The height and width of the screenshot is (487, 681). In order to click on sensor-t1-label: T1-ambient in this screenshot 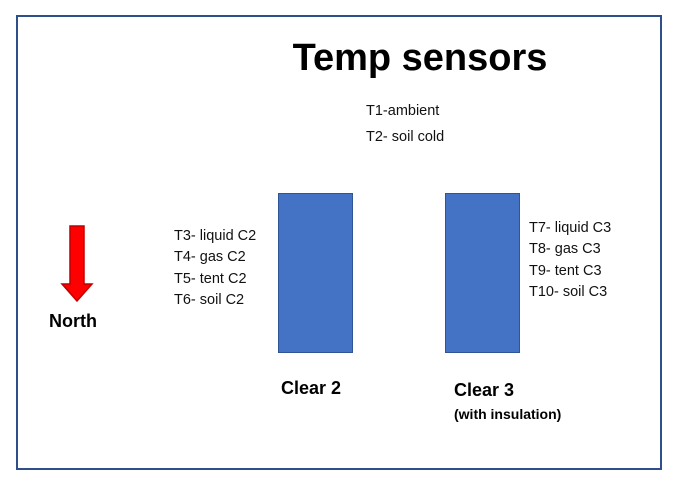, I will do `click(403, 111)`.